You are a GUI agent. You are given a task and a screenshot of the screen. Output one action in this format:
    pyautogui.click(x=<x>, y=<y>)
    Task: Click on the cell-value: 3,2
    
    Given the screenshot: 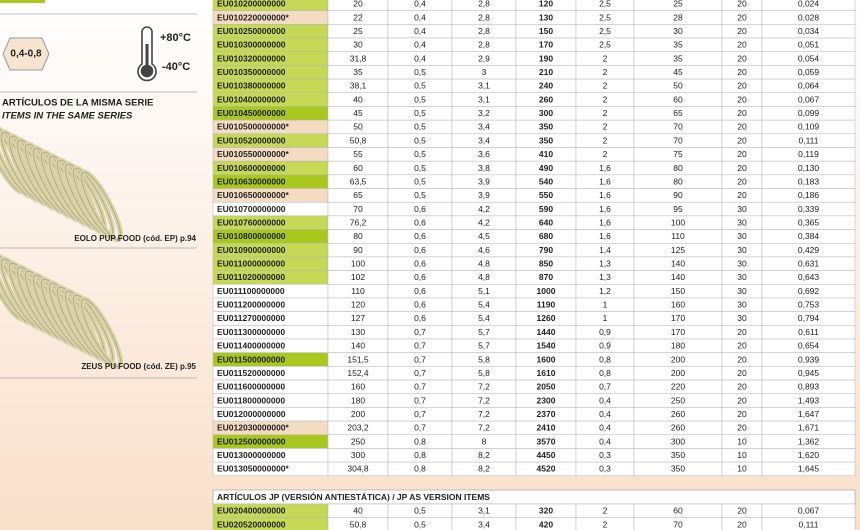 What is the action you would take?
    pyautogui.click(x=484, y=113)
    